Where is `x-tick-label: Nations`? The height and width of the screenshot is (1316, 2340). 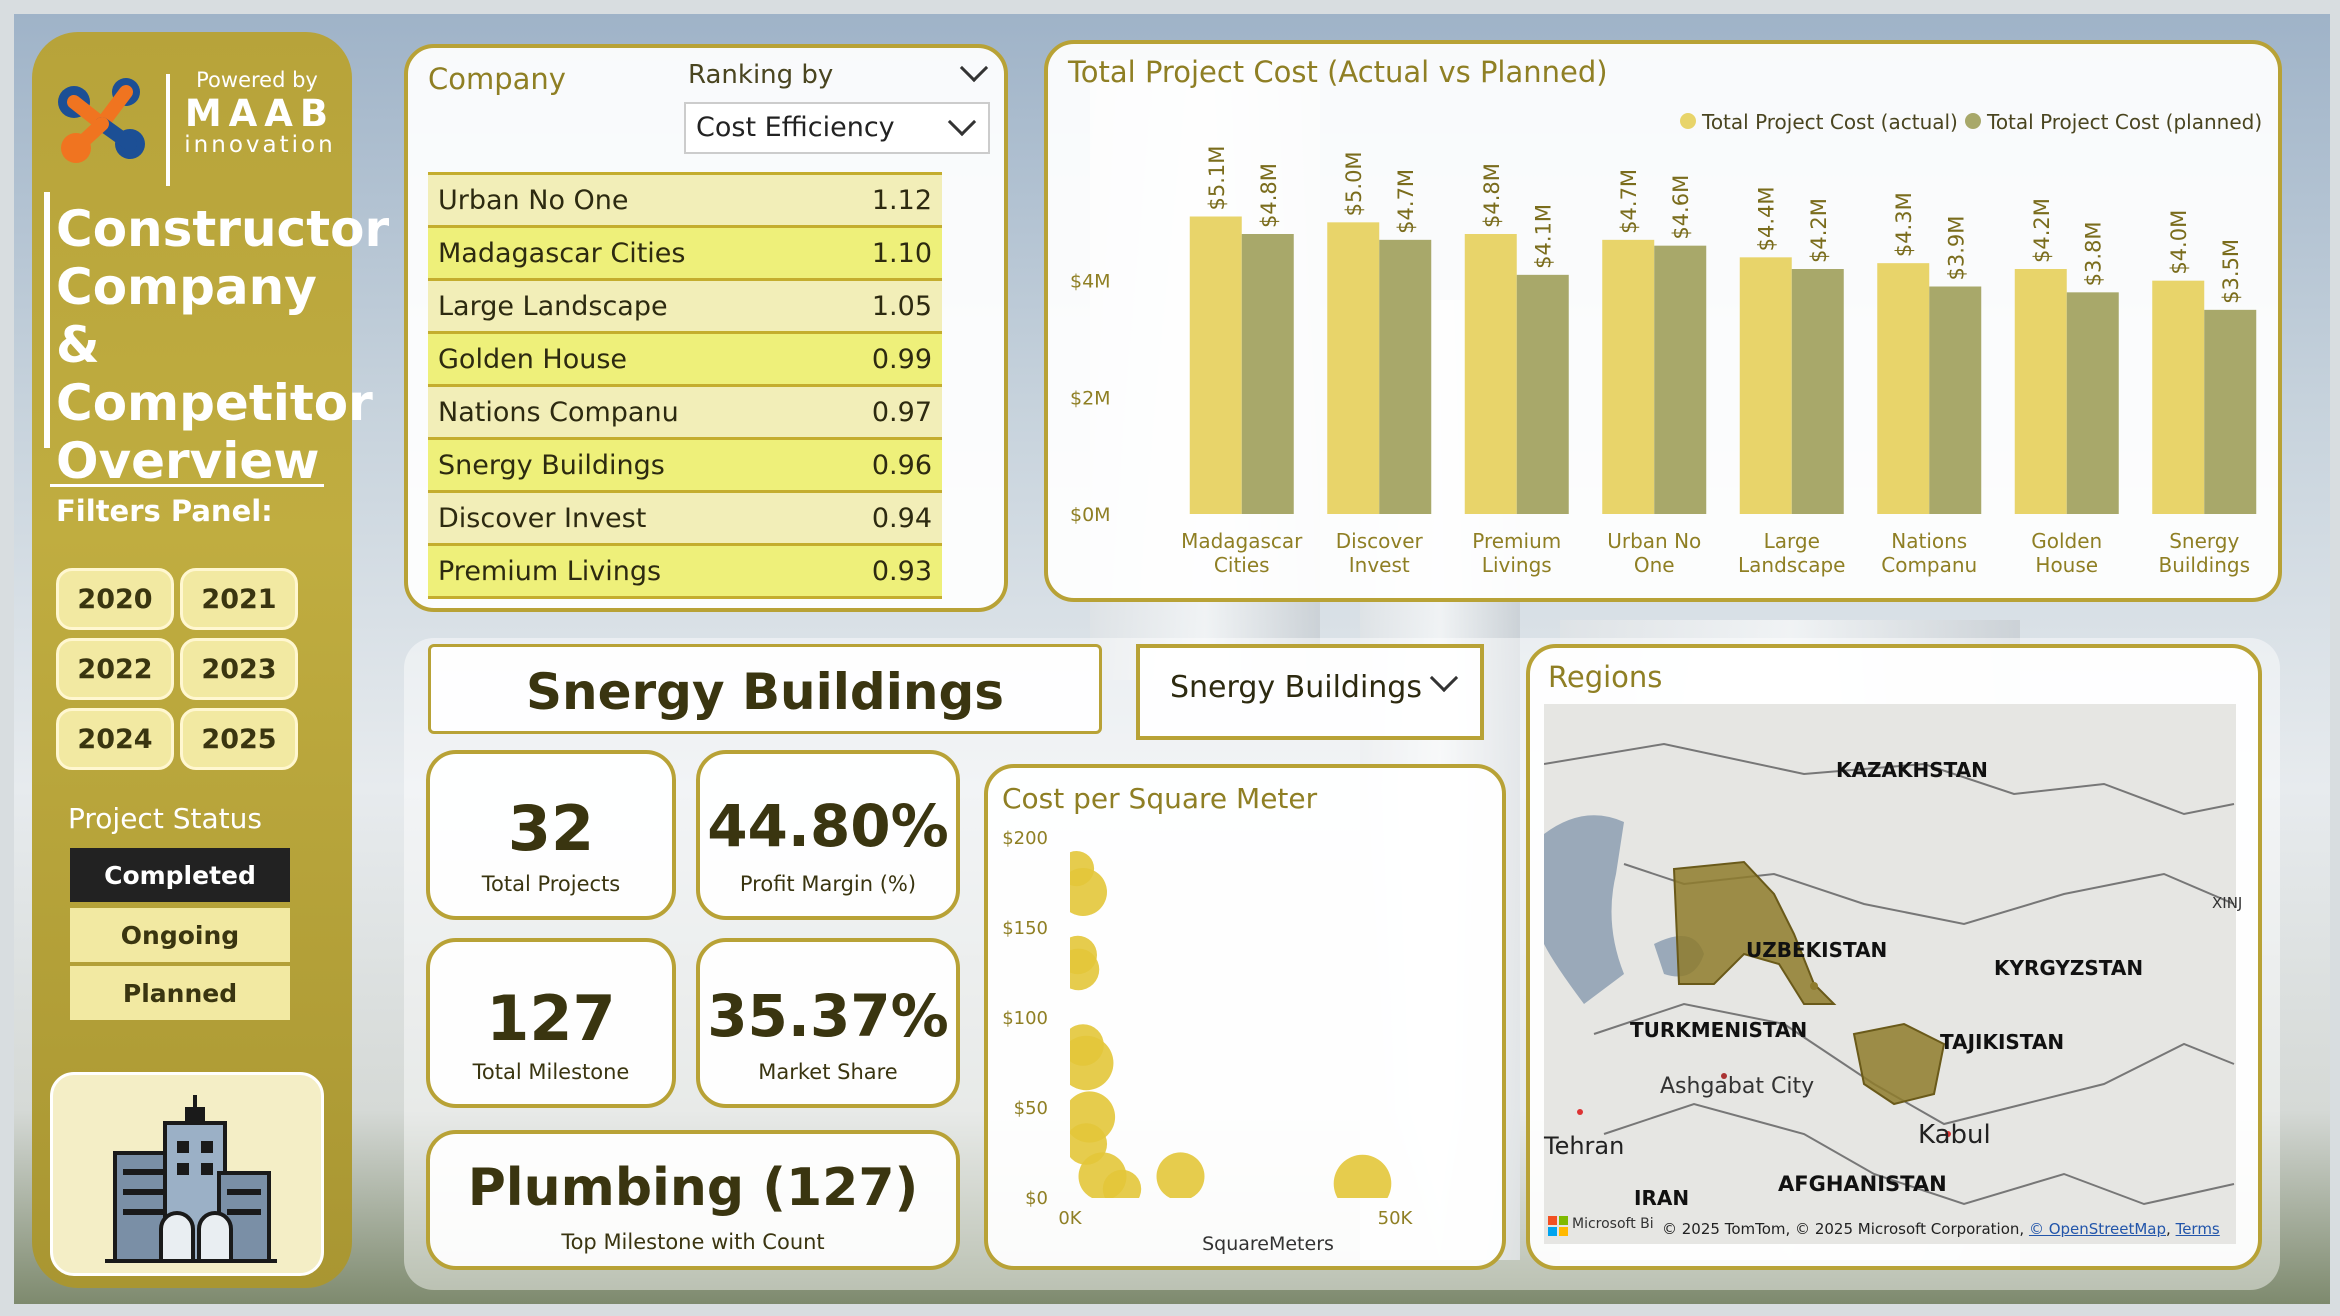 x-tick-label: Nations is located at coordinates (1929, 541).